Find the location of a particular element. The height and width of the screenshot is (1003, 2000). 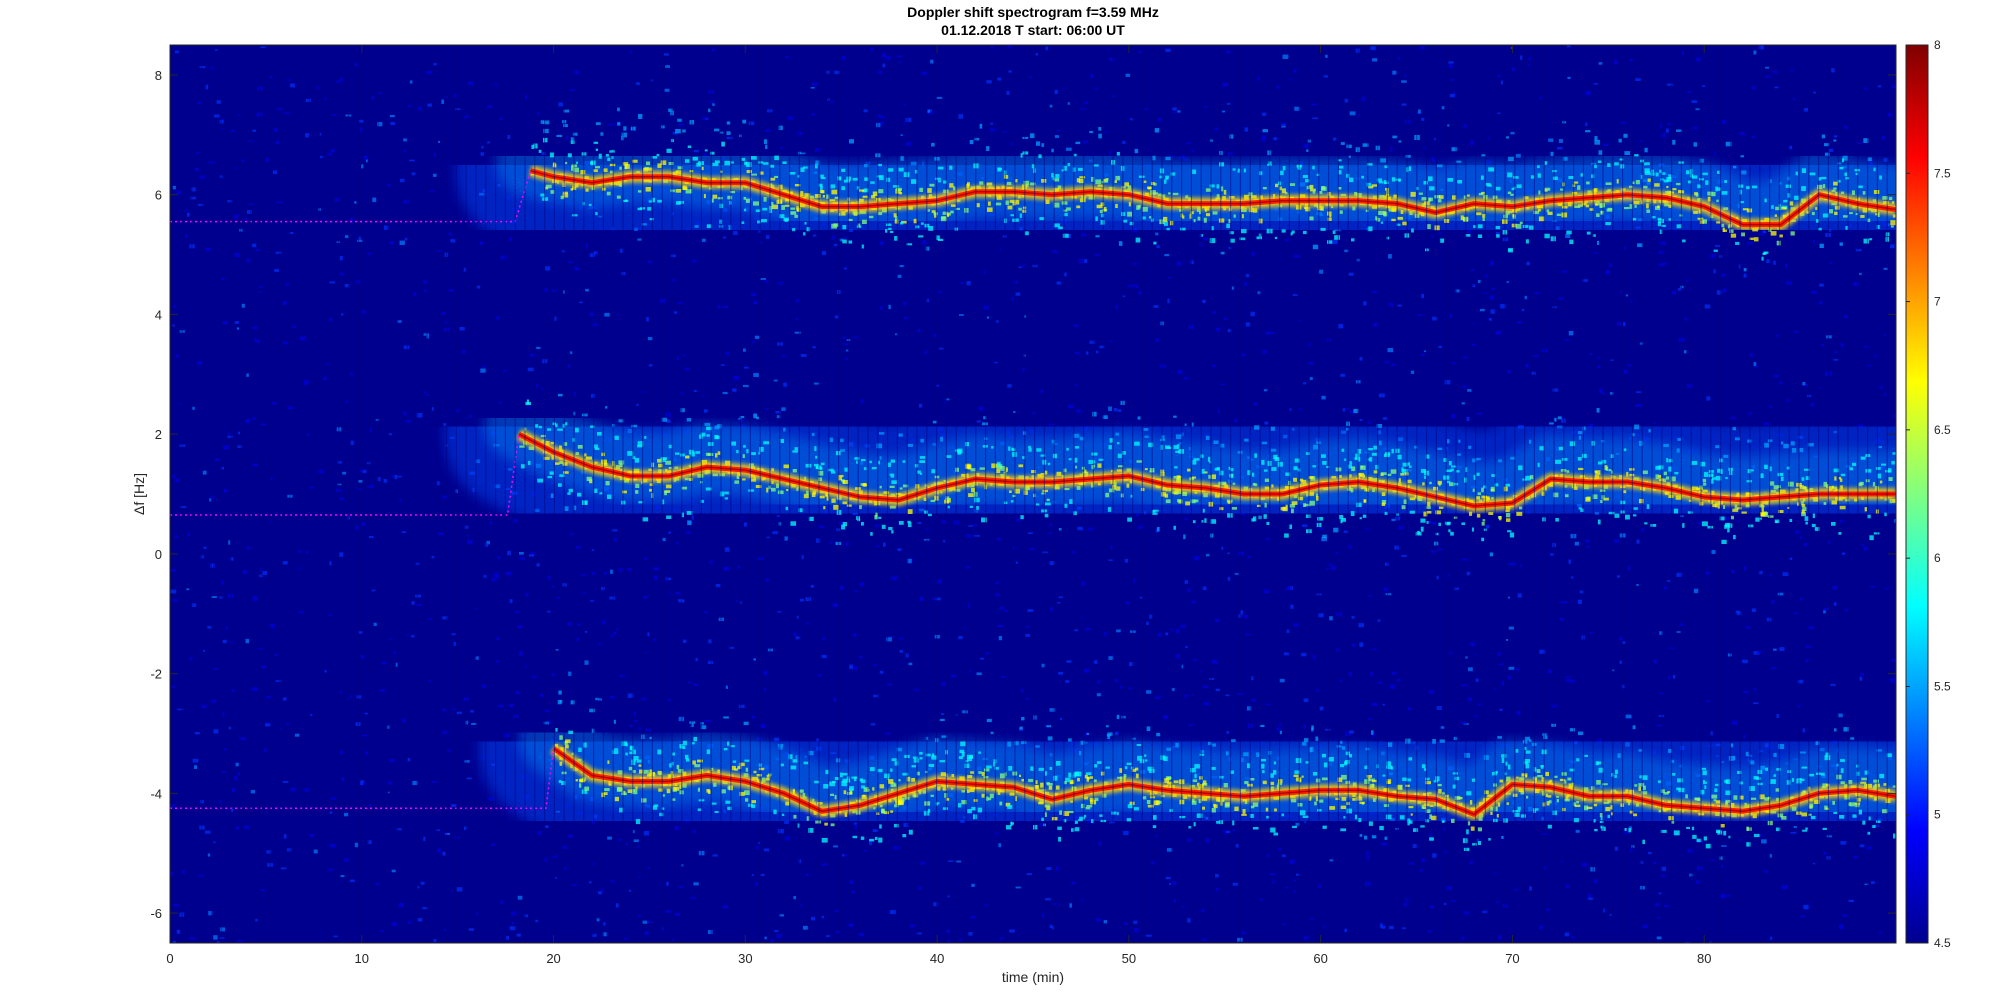

x-tick-label: 50 is located at coordinates (1129, 958).